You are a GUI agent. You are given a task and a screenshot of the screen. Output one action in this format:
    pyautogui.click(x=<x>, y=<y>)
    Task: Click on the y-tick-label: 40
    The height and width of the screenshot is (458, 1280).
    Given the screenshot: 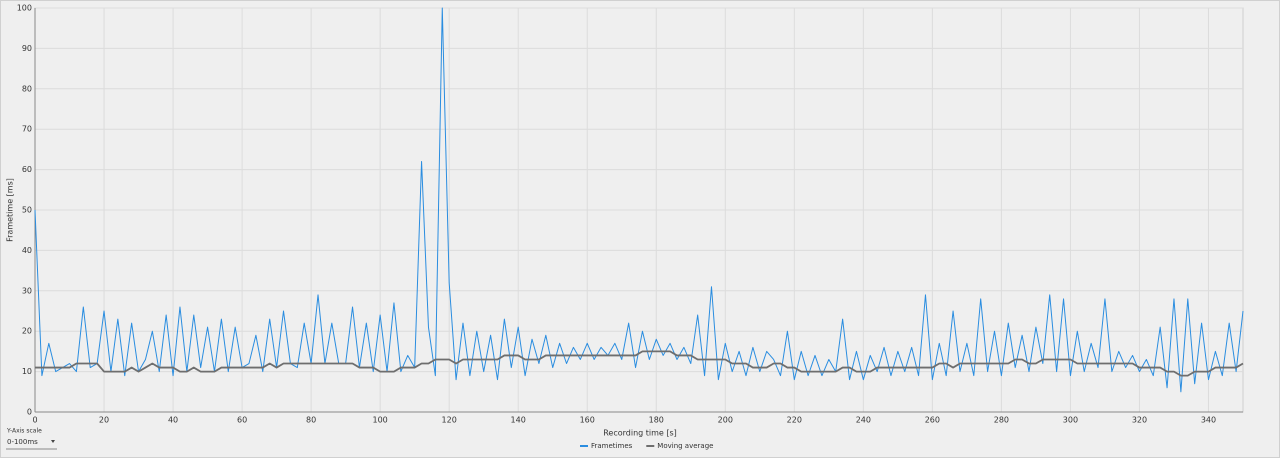 What is the action you would take?
    pyautogui.click(x=27, y=250)
    